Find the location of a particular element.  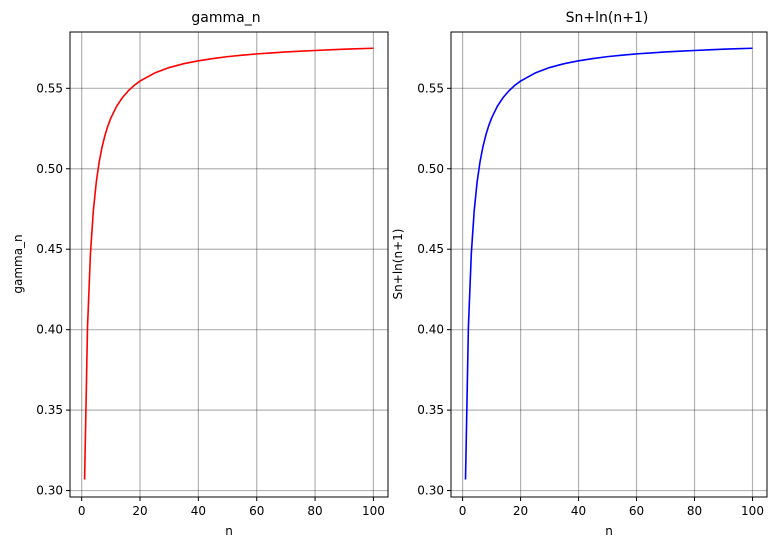

right-x-tick-label: 0 is located at coordinates (463, 511).